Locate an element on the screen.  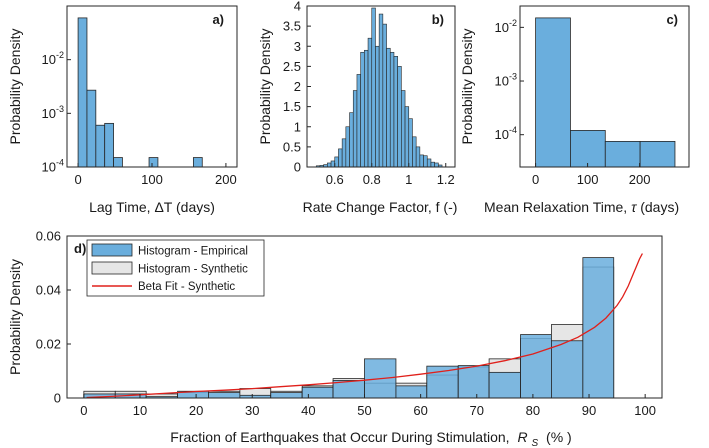
x-tick-label: 10 is located at coordinates (140, 410).